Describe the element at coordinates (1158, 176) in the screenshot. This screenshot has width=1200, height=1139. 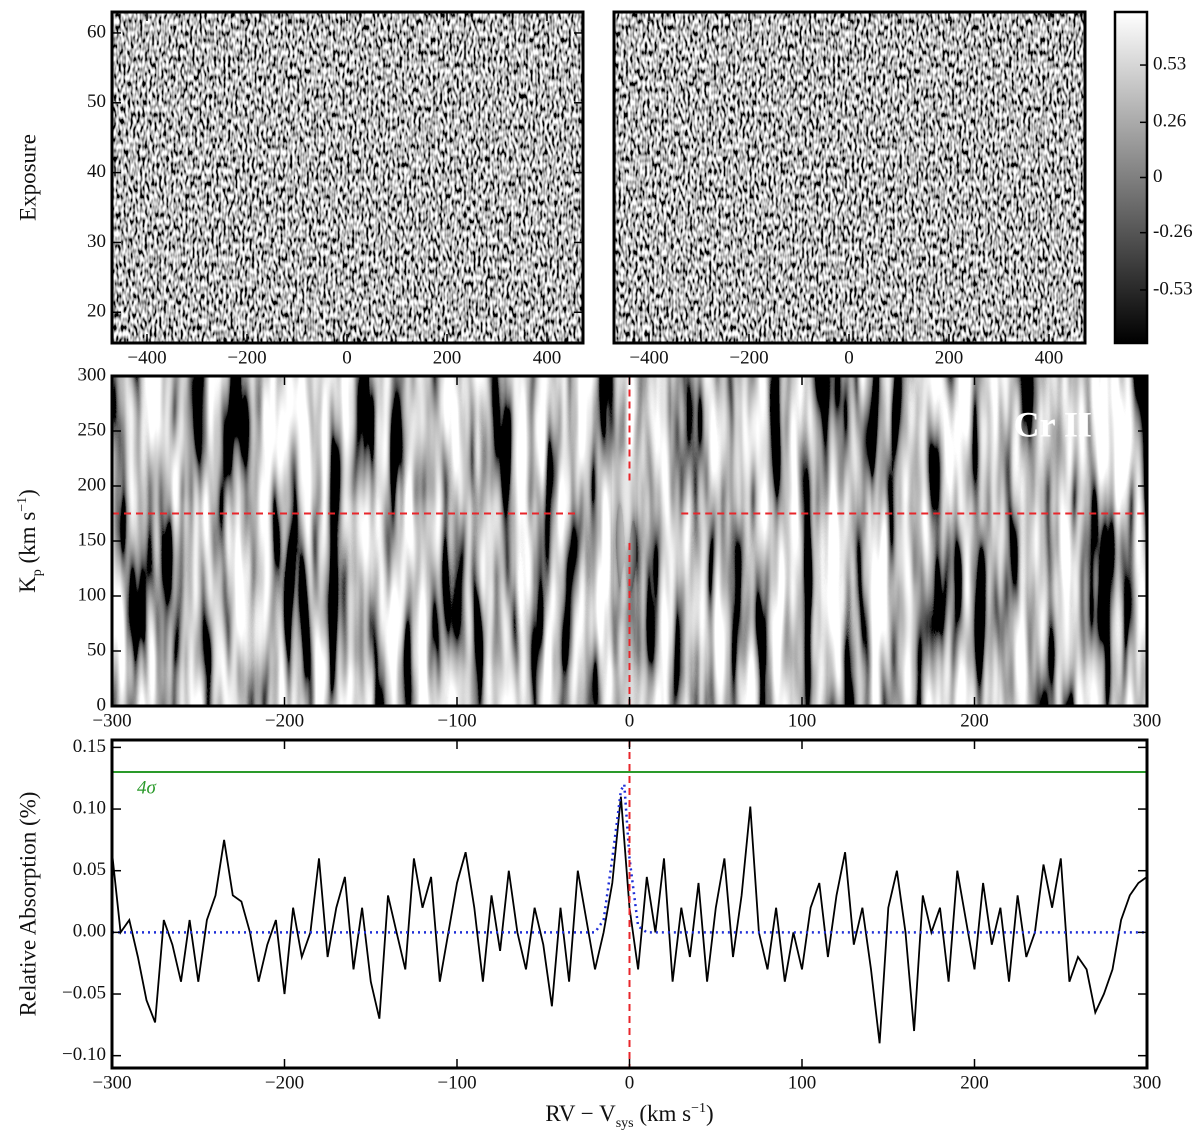
I see `colorbar-tick-label: 0` at that location.